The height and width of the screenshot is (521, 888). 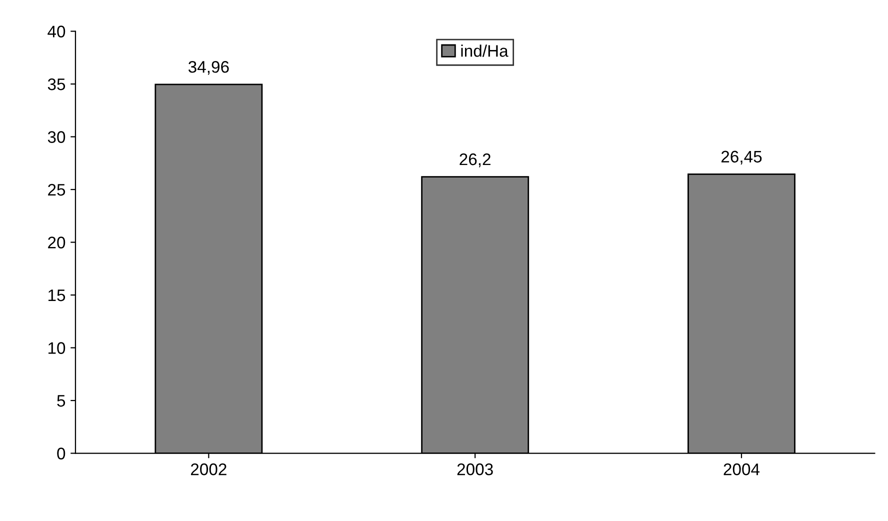 What do you see at coordinates (57, 296) in the screenshot?
I see `y-tick-label: 15` at bounding box center [57, 296].